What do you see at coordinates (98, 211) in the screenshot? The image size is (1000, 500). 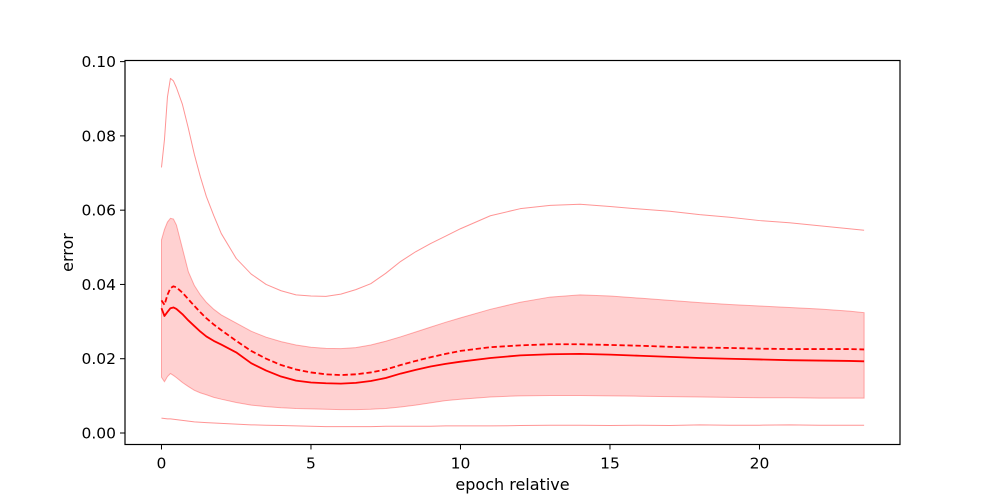 I see `y-tick-label: 0.06` at bounding box center [98, 211].